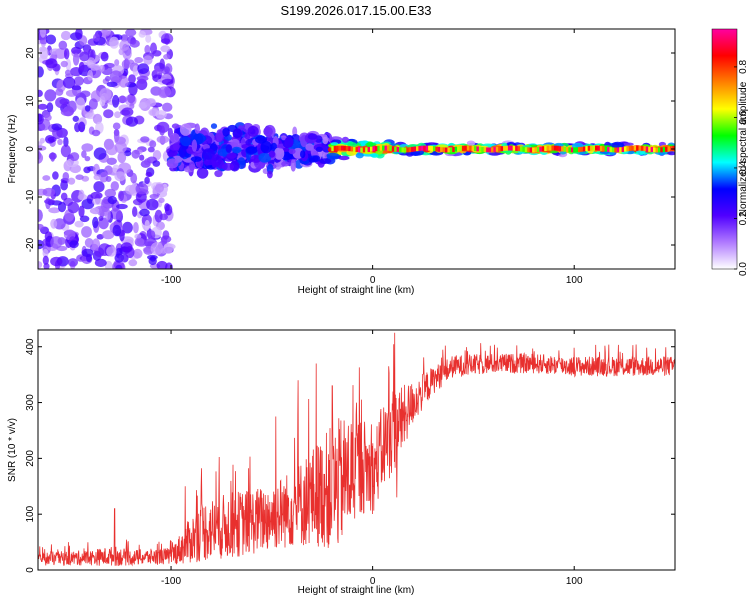 The width and height of the screenshot is (750, 600). I want to click on snr-x-tick-label: 100, so click(574, 581).